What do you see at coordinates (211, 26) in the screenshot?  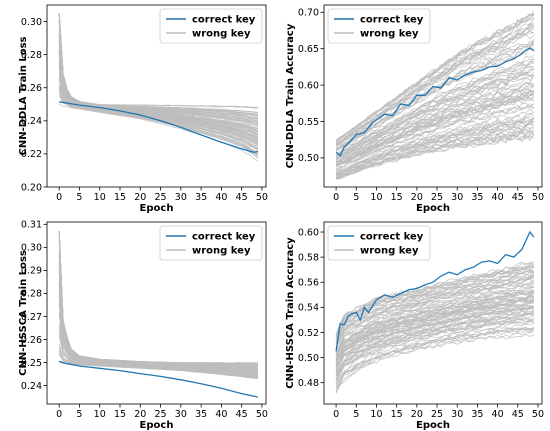 I see `legend-box` at bounding box center [211, 26].